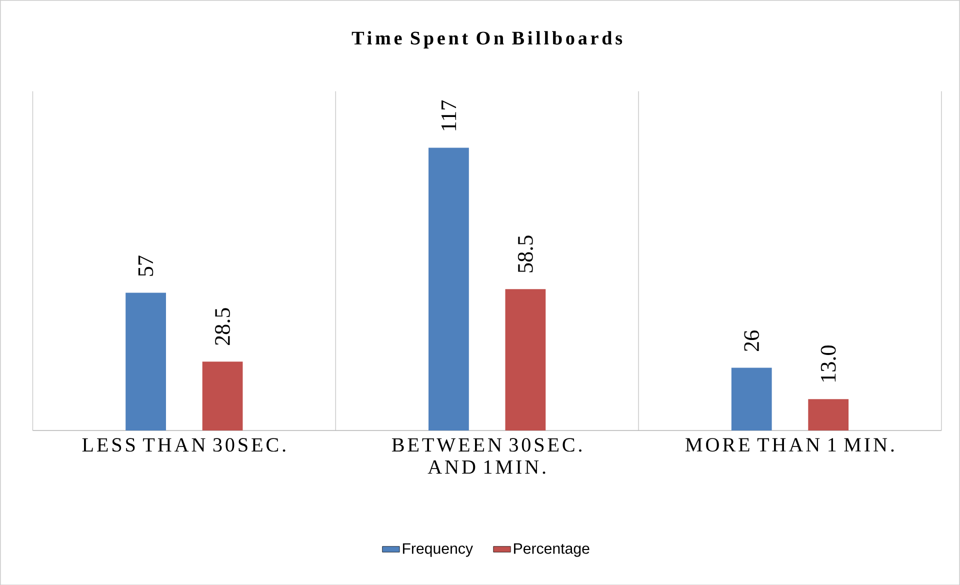 Image resolution: width=960 pixels, height=585 pixels. What do you see at coordinates (487, 39) in the screenshot?
I see `chart-title: Time Spent On Billboards` at bounding box center [487, 39].